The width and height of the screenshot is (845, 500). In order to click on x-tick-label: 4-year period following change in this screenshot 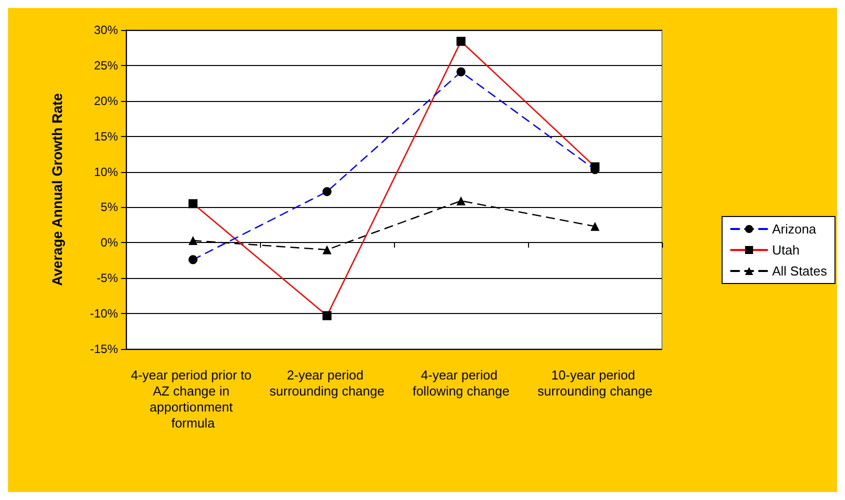, I will do `click(461, 383)`.